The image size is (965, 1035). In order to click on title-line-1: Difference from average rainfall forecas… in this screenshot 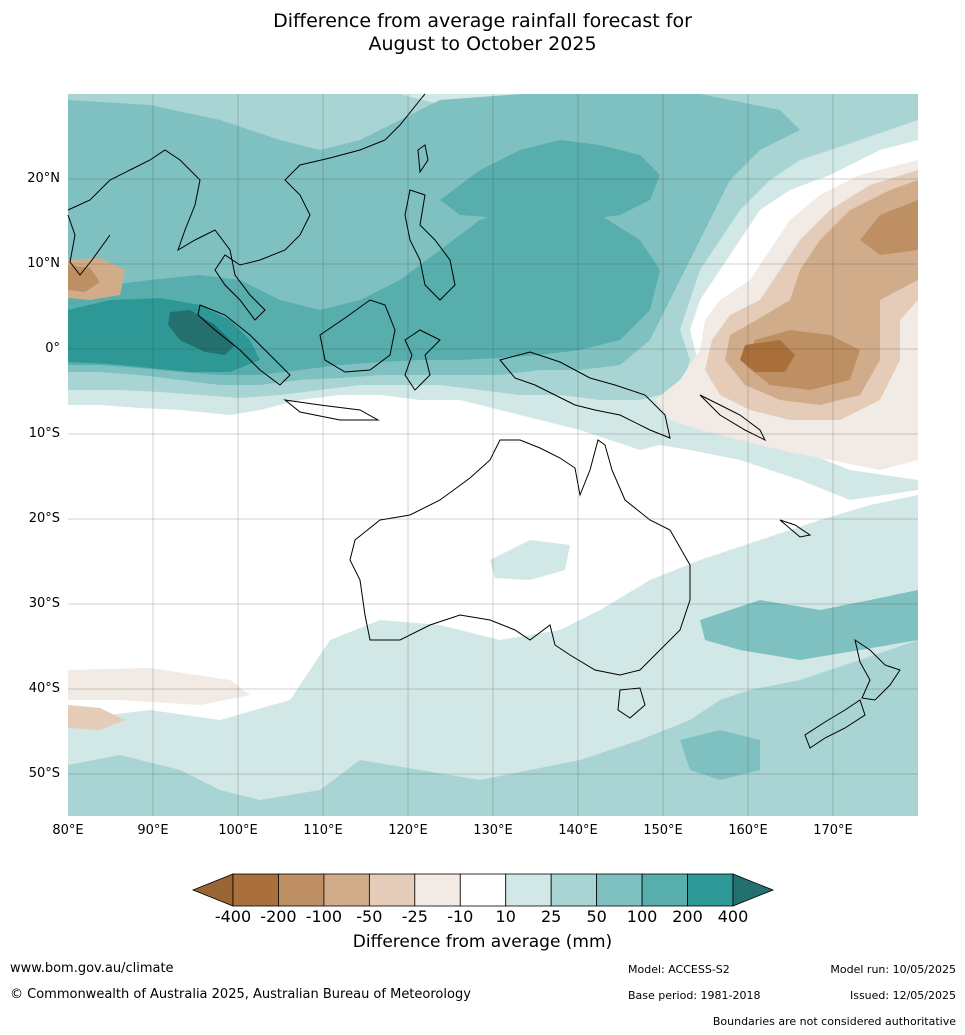, I will do `click(482, 21)`.